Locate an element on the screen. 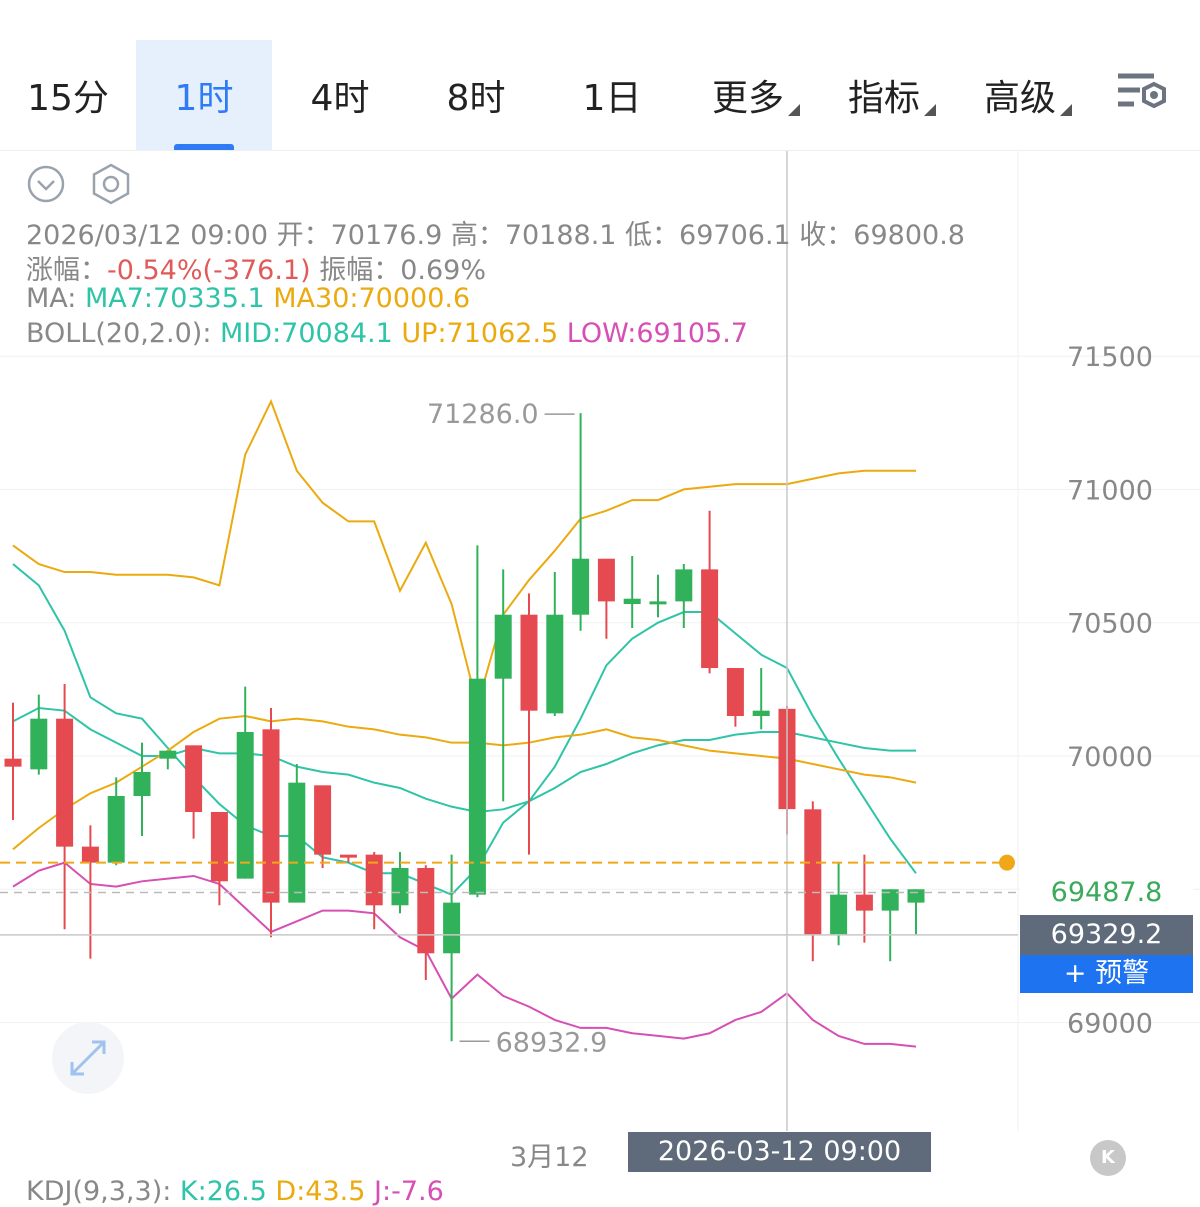 The width and height of the screenshot is (1200, 1207). tab-label: 更多 is located at coordinates (747, 98).